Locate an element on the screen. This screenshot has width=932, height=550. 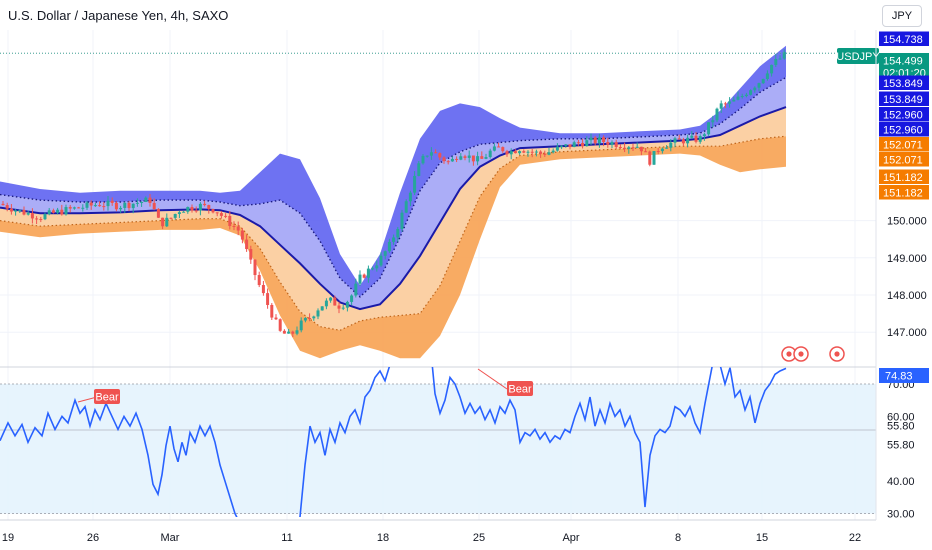
bear-pointer is located at coordinates (492, 379).